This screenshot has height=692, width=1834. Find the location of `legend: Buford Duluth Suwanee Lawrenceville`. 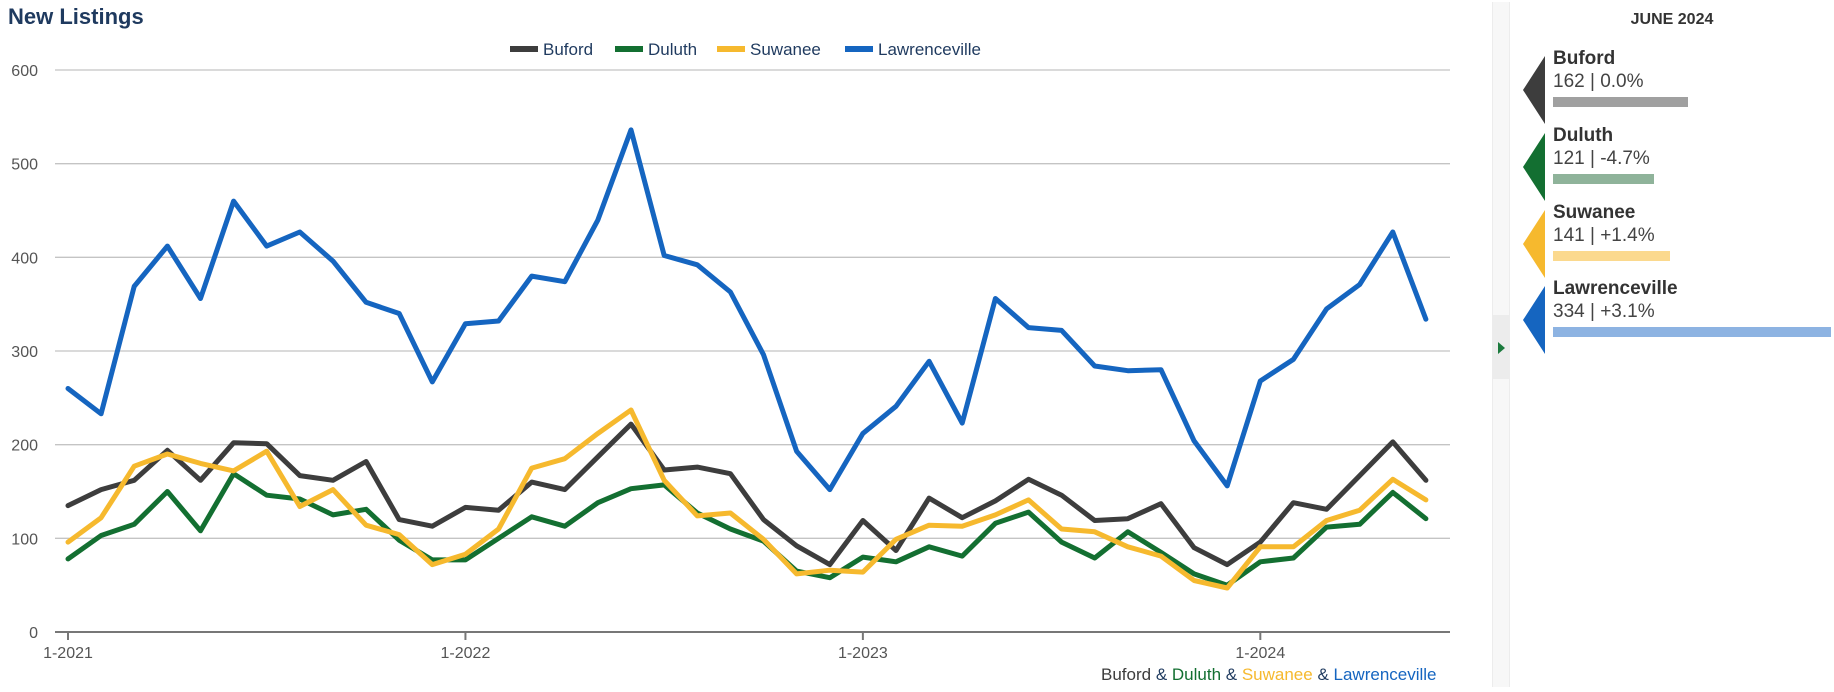

legend: Buford Duluth Suwanee Lawrenceville is located at coordinates (745, 49).